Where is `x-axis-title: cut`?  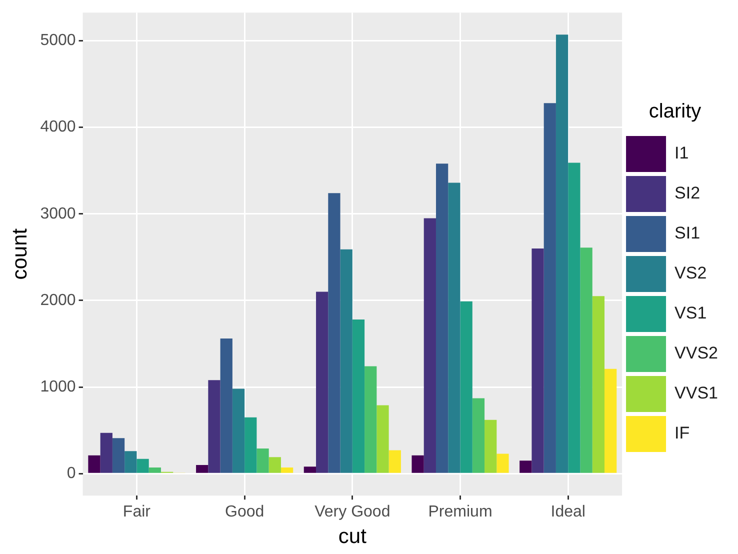
x-axis-title: cut is located at coordinates (352, 536).